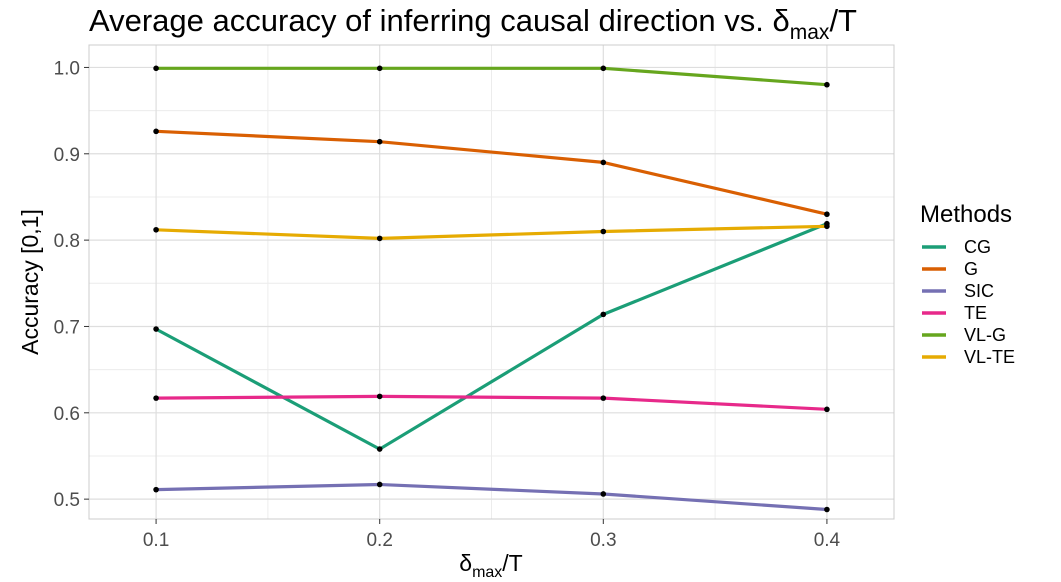  What do you see at coordinates (156, 540) in the screenshot?
I see `x-tick-label: 0.1` at bounding box center [156, 540].